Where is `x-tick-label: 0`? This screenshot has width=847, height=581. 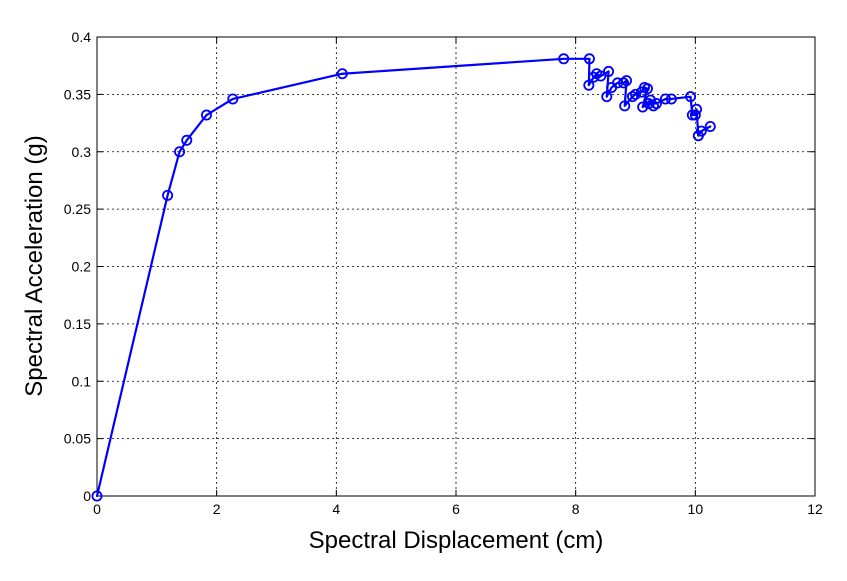 x-tick-label: 0 is located at coordinates (97, 509).